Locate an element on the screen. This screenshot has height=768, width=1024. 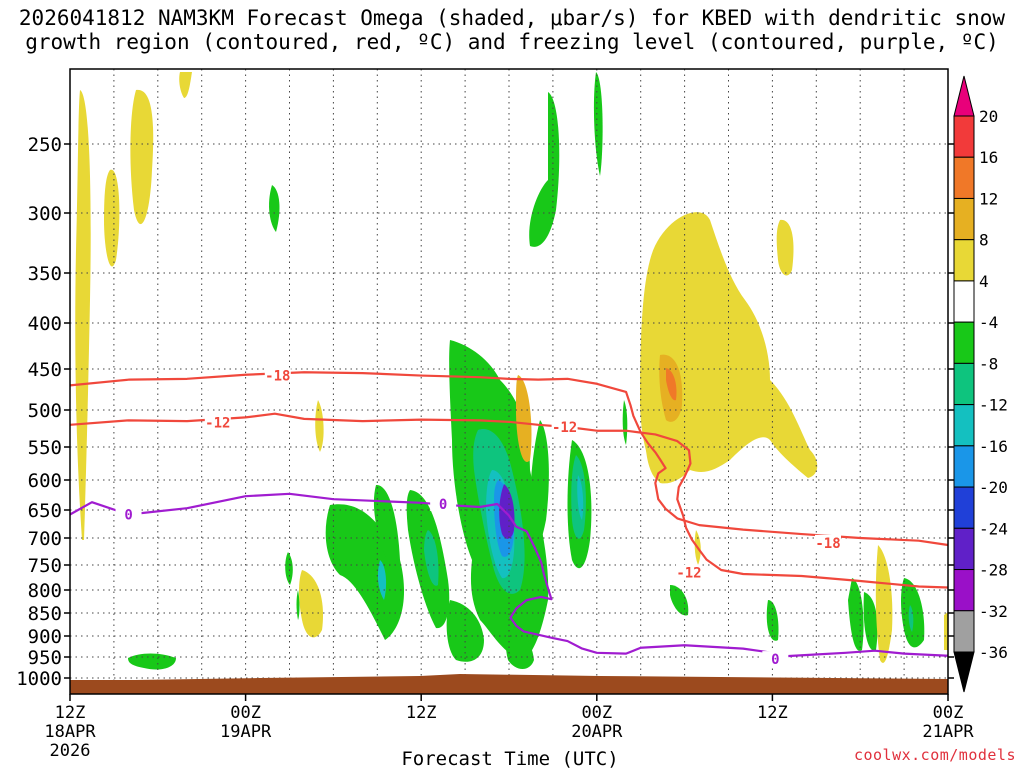
y-tick-label: 800 is located at coordinates (45, 591).